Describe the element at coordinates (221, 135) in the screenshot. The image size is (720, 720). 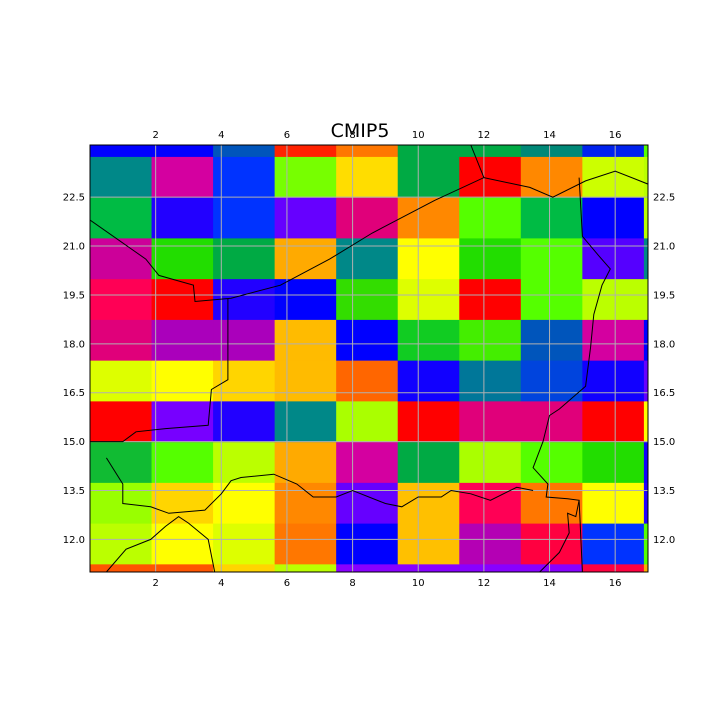
I see `x-tick-label-top: 4` at that location.